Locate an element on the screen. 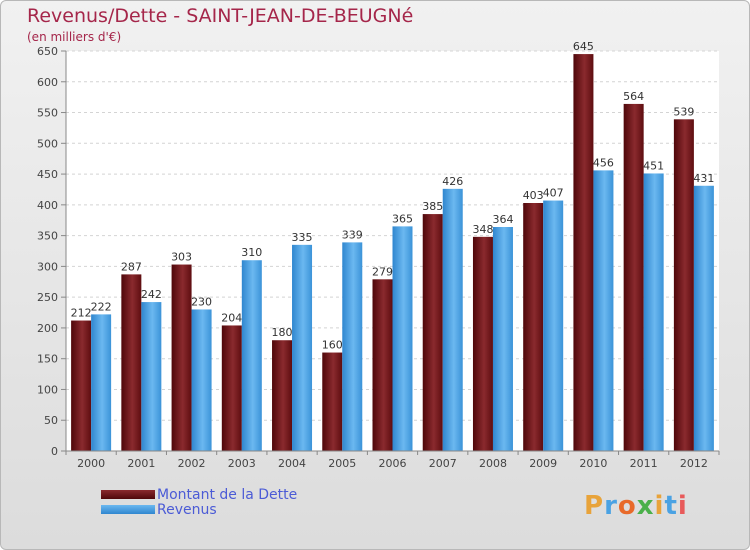  chart-title: Revenus/Dette - SAINT-JEAN-DE-BEUGNé is located at coordinates (220, 16).